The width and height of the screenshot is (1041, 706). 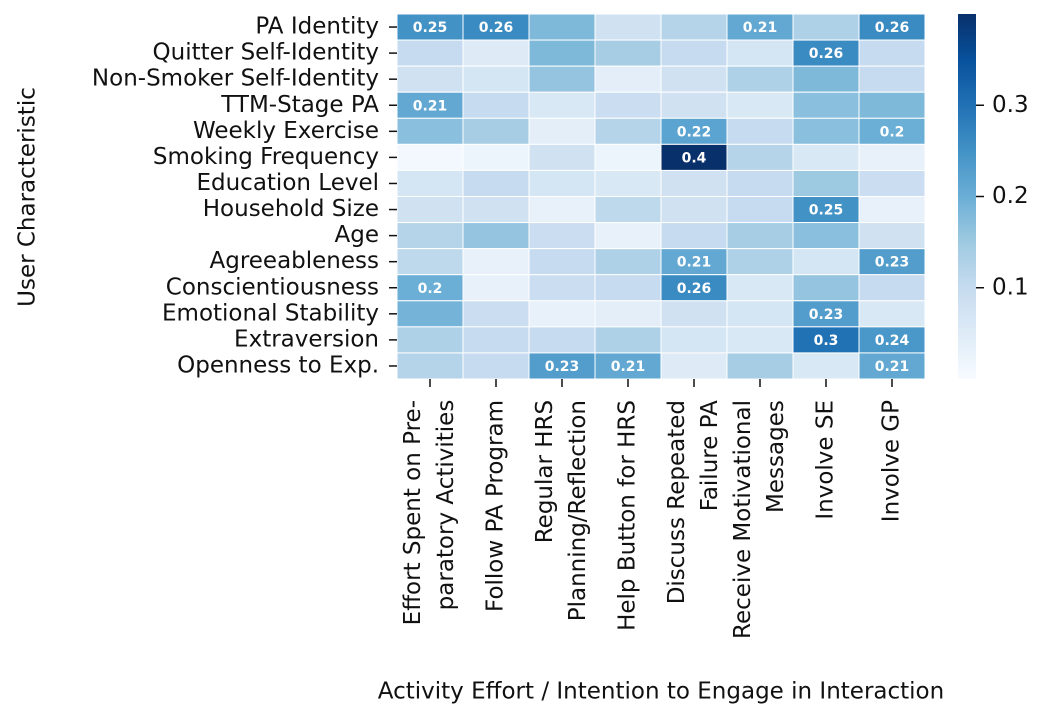 I want to click on colorbar-tick-label: 0.2, so click(x=1010, y=196).